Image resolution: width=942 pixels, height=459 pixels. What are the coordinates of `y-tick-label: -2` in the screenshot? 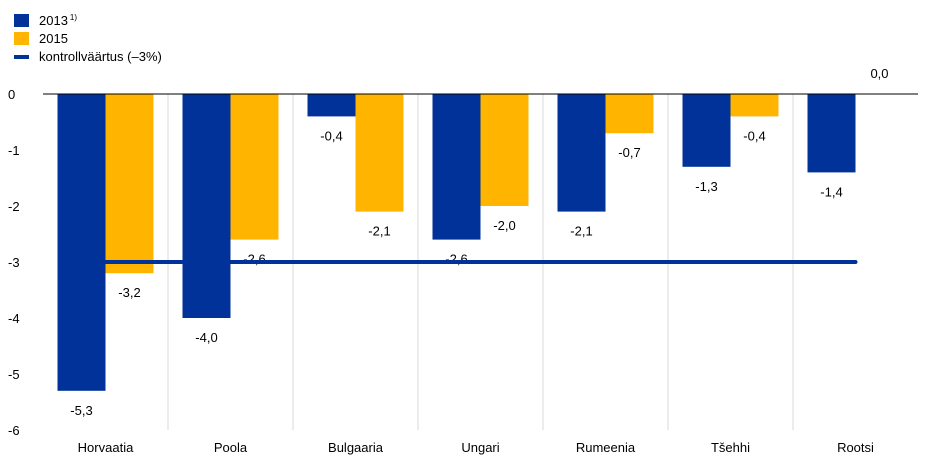 It's located at (14, 206).